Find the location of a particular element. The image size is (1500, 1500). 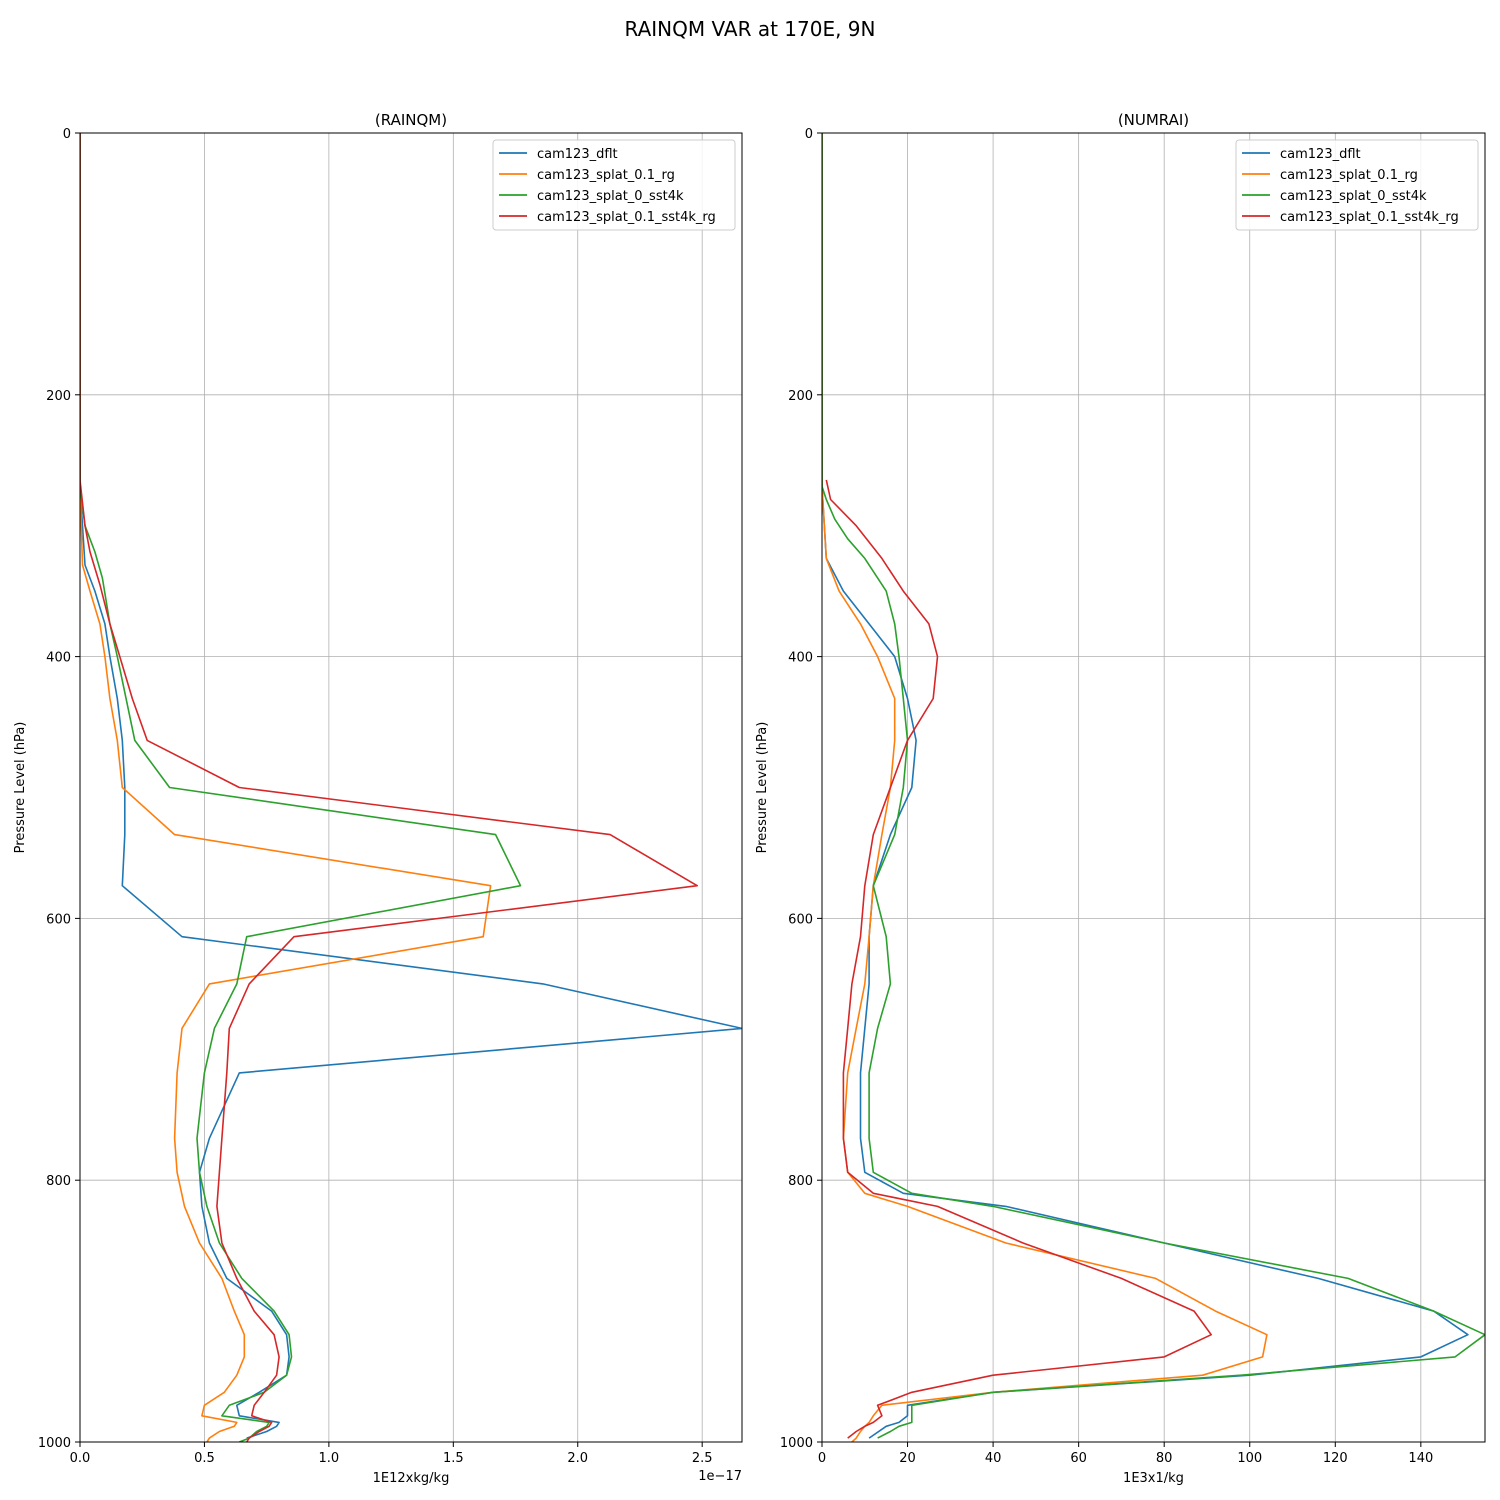

x-tick-label: 120 is located at coordinates (1335, 1458).